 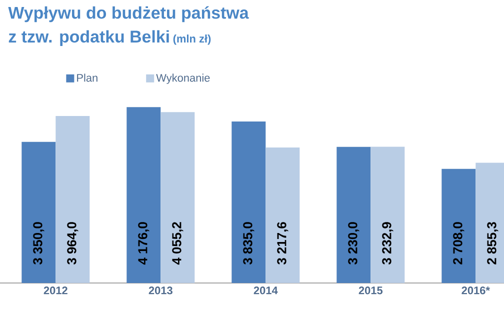 I want to click on data-label: 3 217,6, so click(x=282, y=243).